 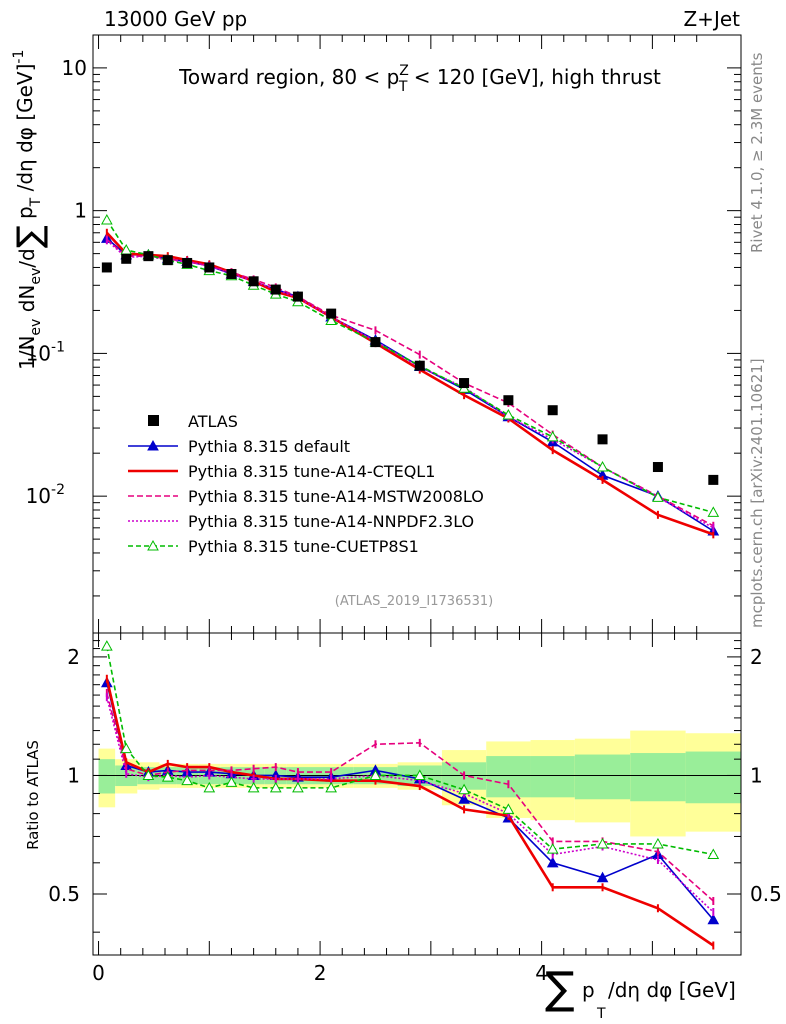 What do you see at coordinates (153, 420) in the screenshot?
I see `legend-item-0-marker` at bounding box center [153, 420].